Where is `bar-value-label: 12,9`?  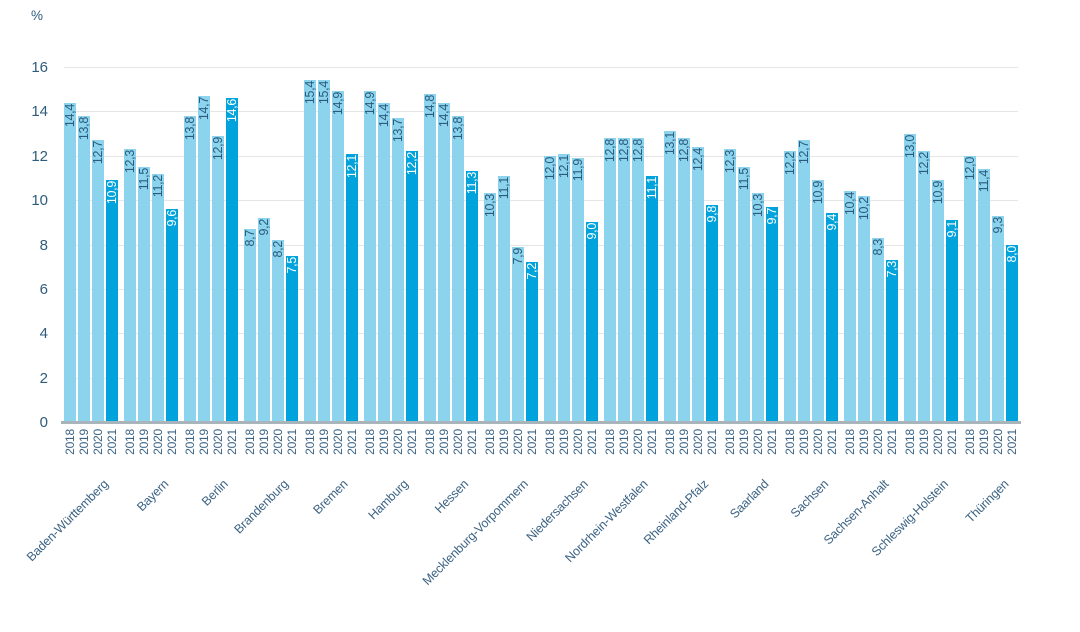
bar-value-label: 12,9 is located at coordinates (218, 148).